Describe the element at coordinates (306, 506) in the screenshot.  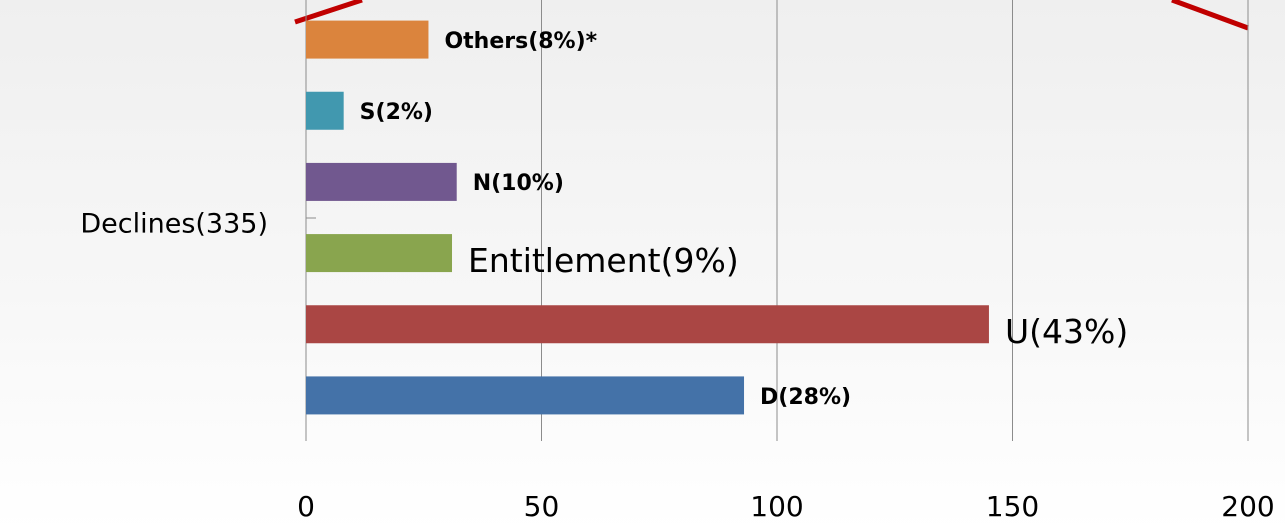
I see `x-tick-label: 0` at that location.